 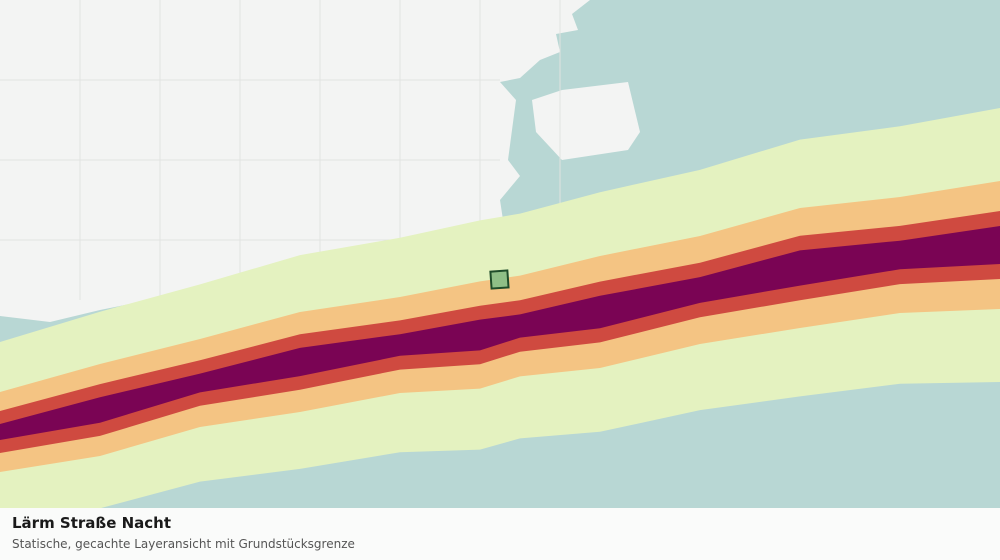 What do you see at coordinates (586, 121) in the screenshot?
I see `land` at bounding box center [586, 121].